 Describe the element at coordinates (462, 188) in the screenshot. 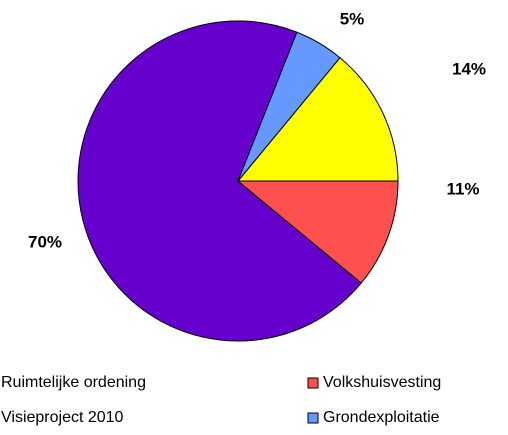

I see `data-label: 11%` at that location.